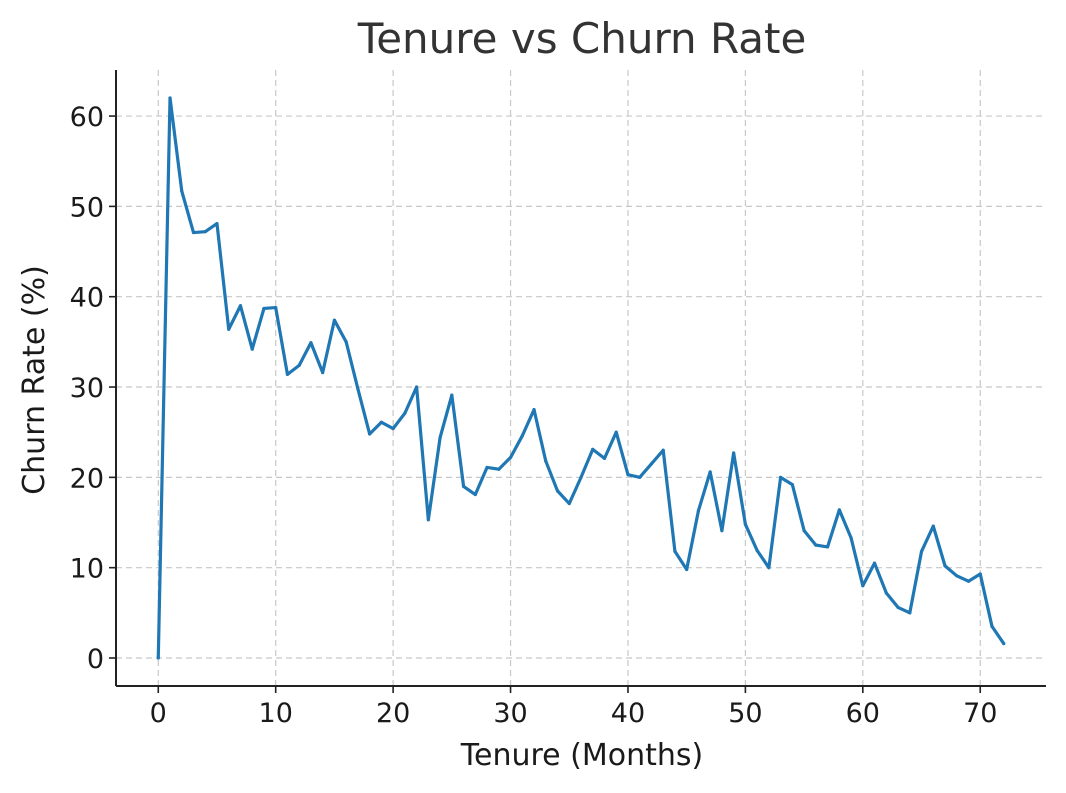 The width and height of the screenshot is (1066, 793). What do you see at coordinates (158, 713) in the screenshot?
I see `x-tick-label-0: 0` at bounding box center [158, 713].